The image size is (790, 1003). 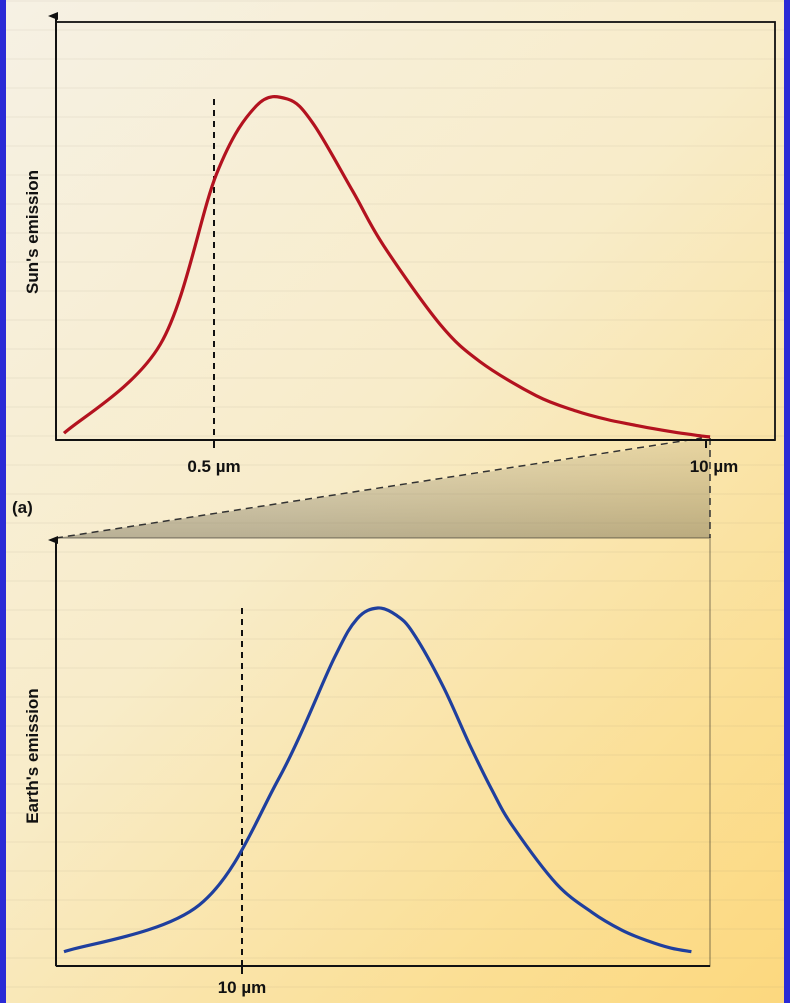 What do you see at coordinates (32, 755) in the screenshot?
I see `earth-y-axis-title: Earth's emission` at bounding box center [32, 755].